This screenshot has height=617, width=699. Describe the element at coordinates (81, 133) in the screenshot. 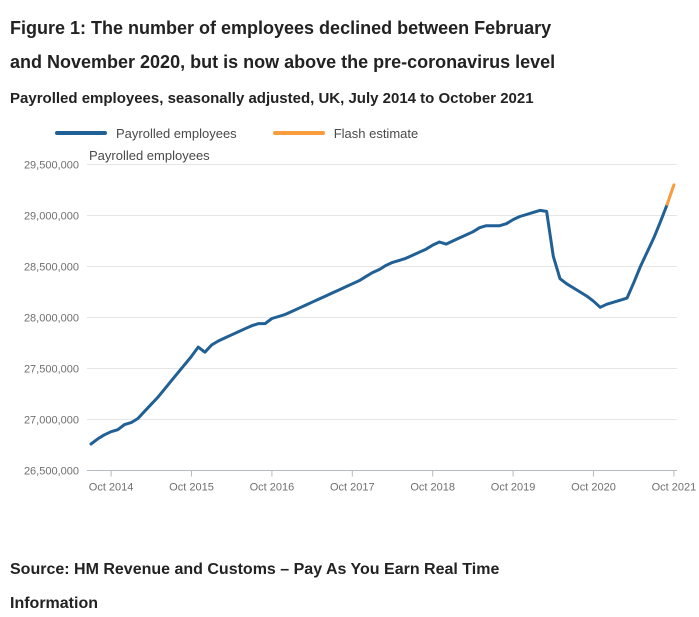

I see `payrolled-employees-line-swatch-icon` at that location.